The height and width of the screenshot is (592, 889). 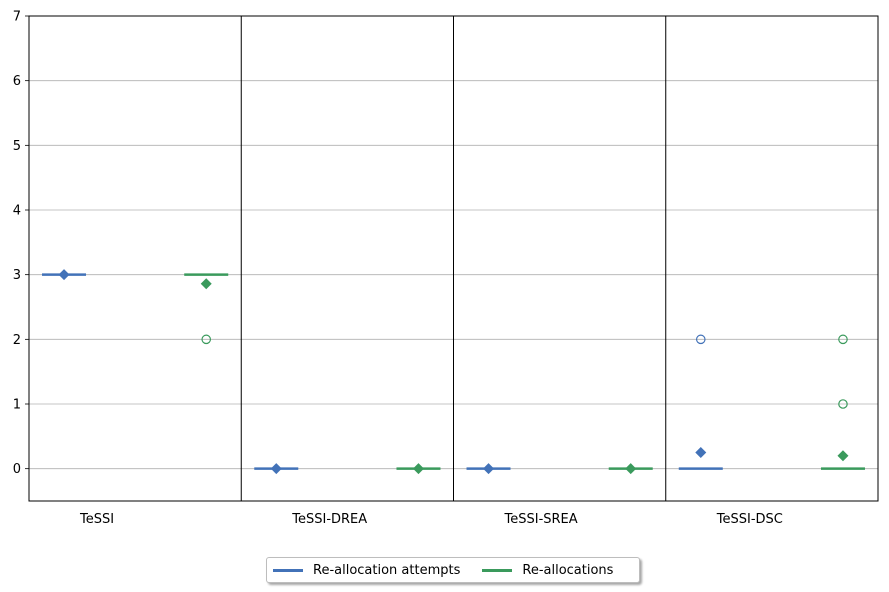 I want to click on legend-swatch-reallocations, so click(x=497, y=570).